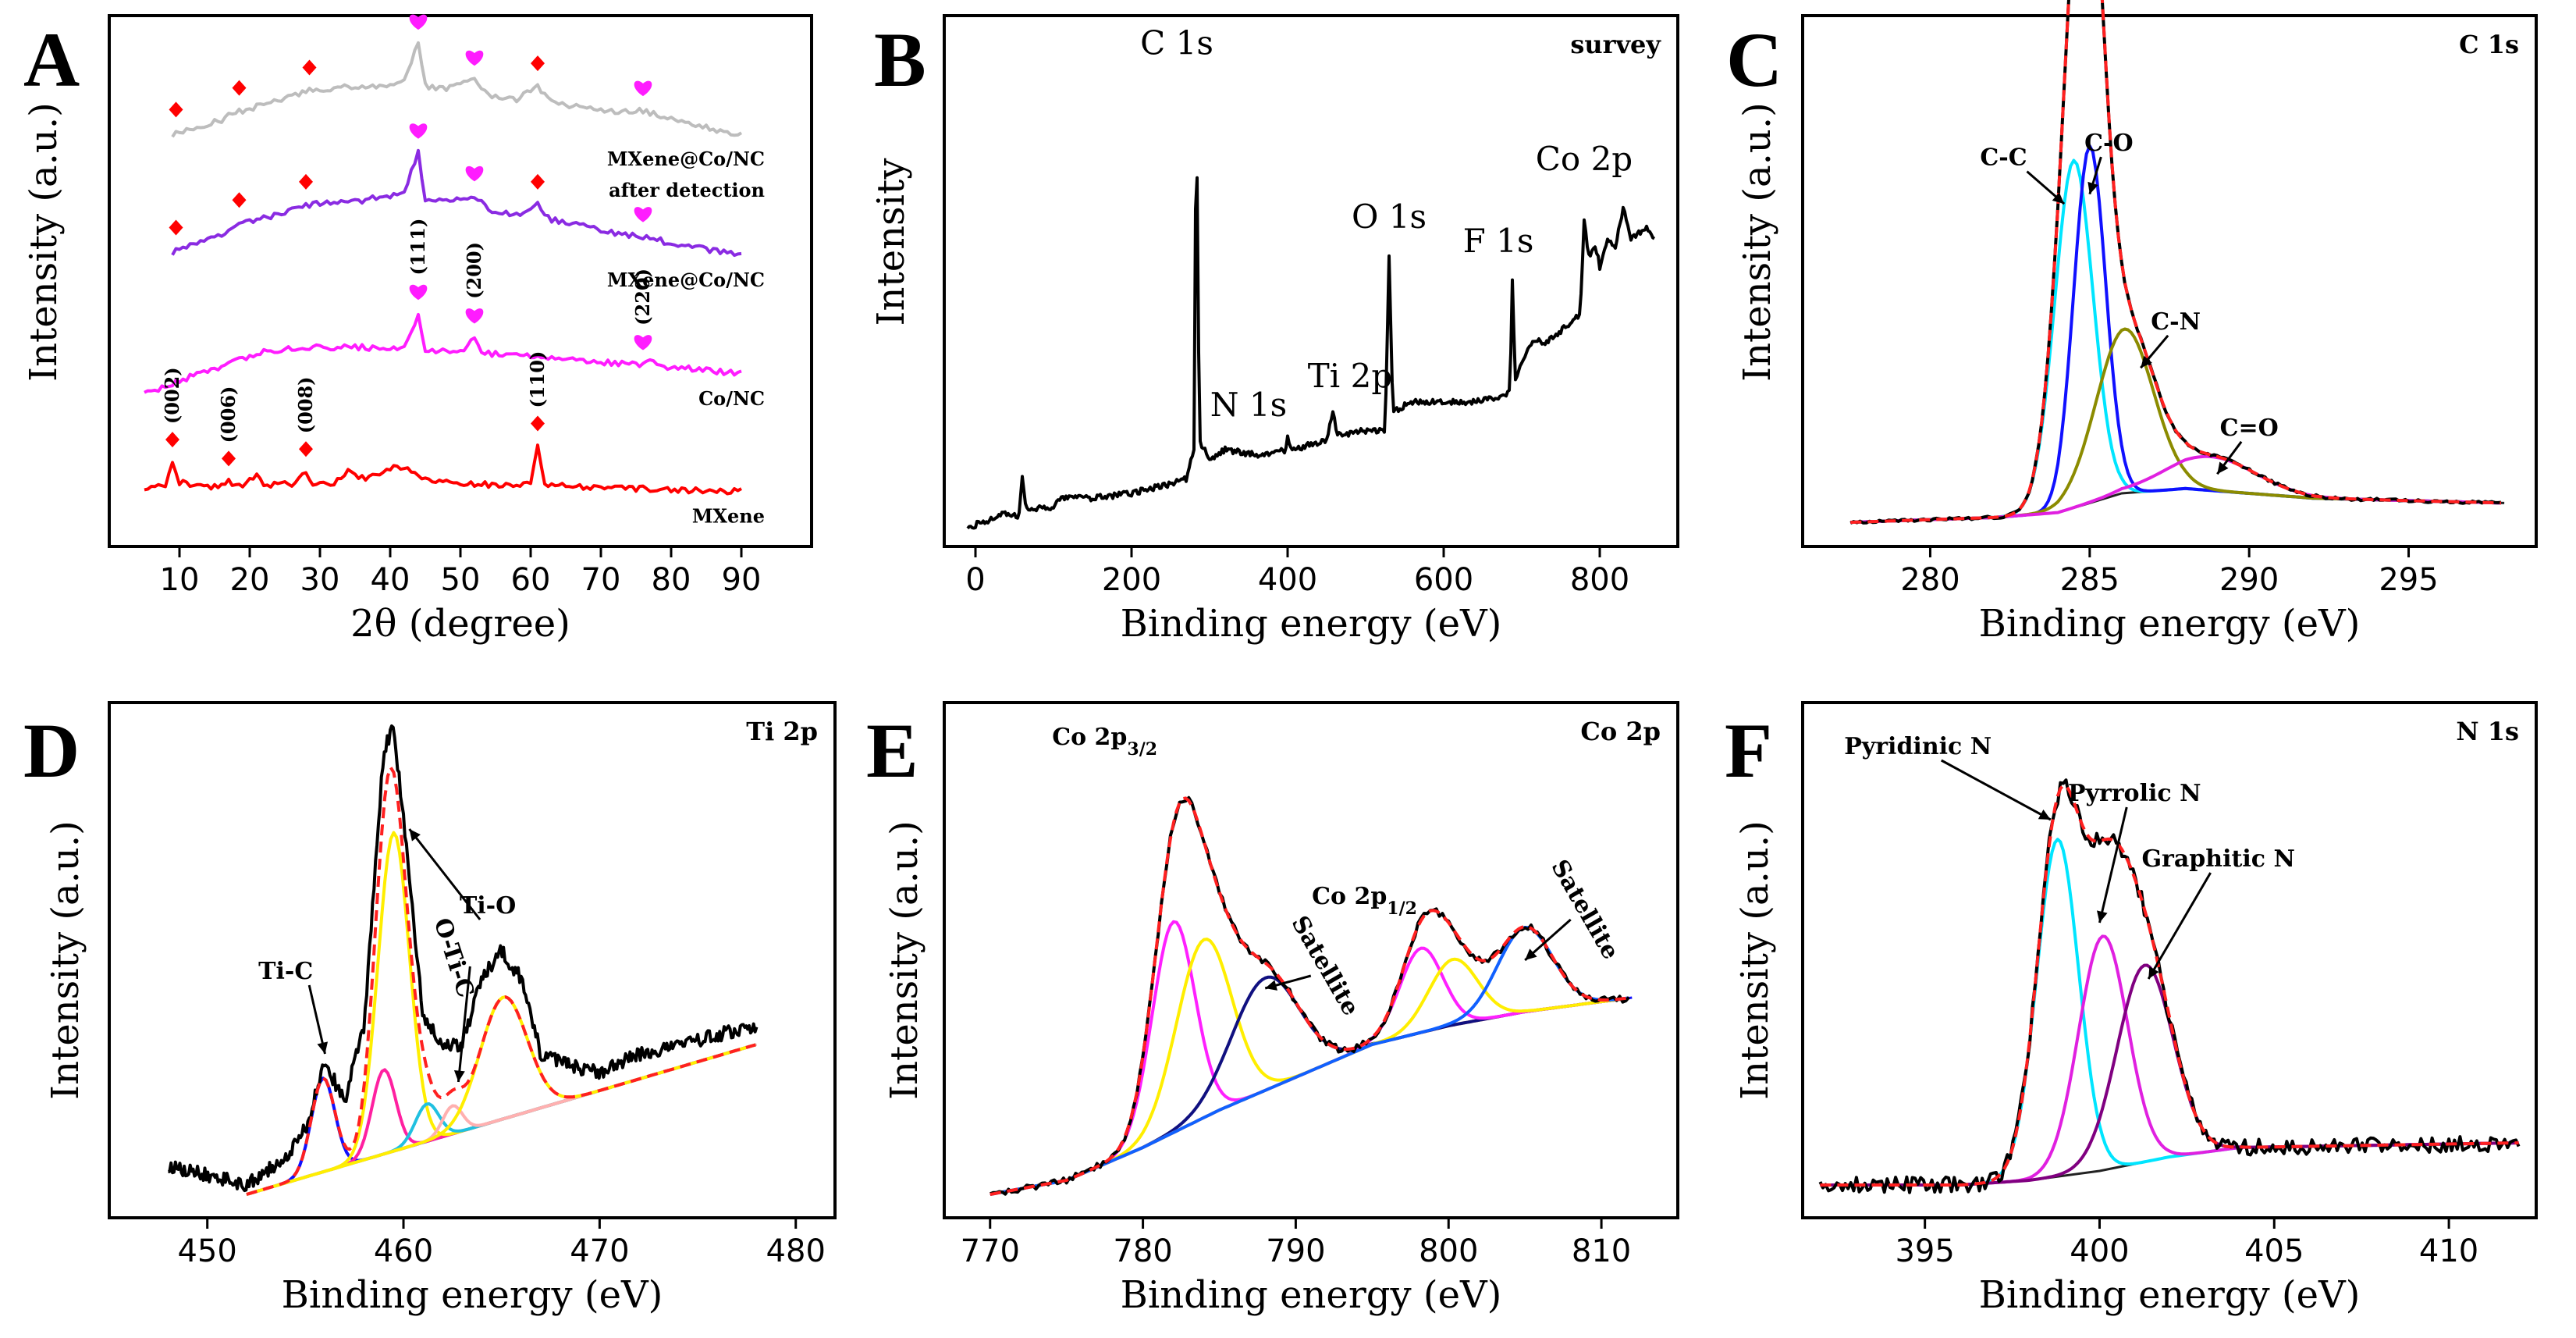  What do you see at coordinates (1600, 580) in the screenshot?
I see `x-tick-label: 800` at bounding box center [1600, 580].